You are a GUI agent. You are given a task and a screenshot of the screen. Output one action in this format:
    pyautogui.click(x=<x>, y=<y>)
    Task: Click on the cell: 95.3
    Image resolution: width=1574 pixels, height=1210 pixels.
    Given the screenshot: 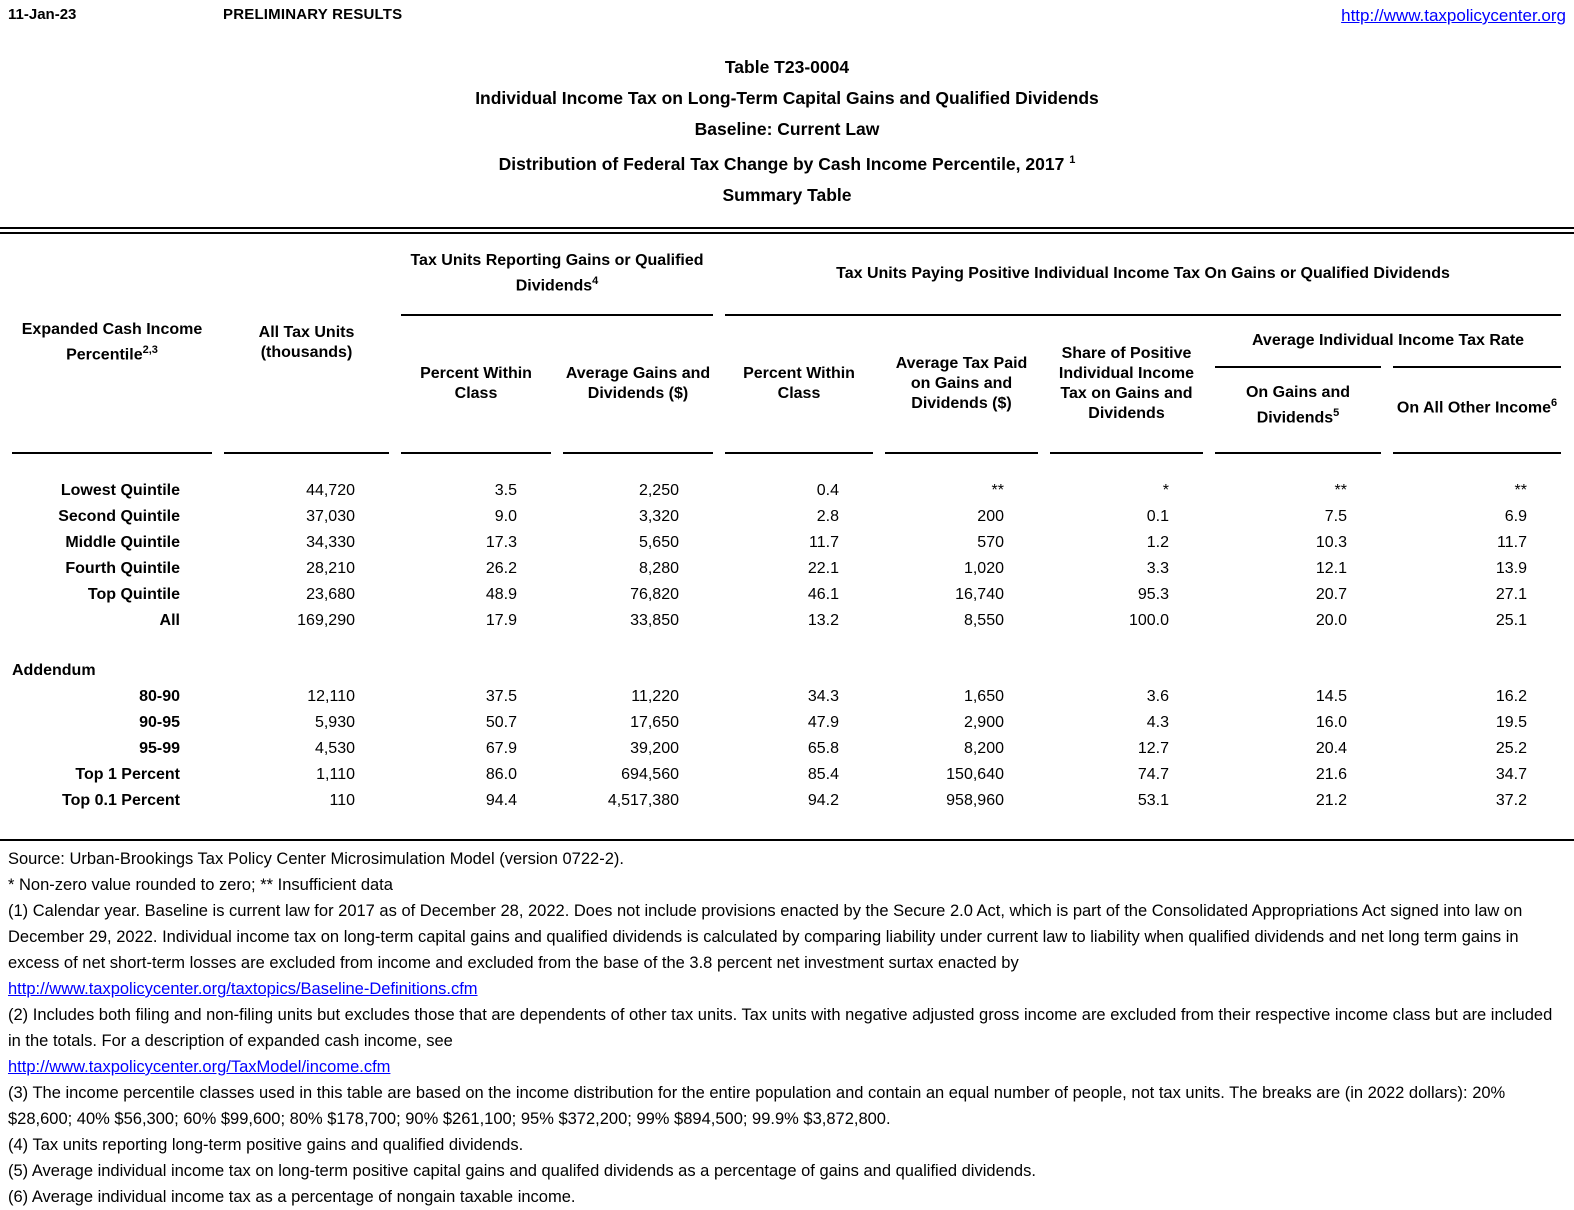 What is the action you would take?
    pyautogui.click(x=1153, y=594)
    